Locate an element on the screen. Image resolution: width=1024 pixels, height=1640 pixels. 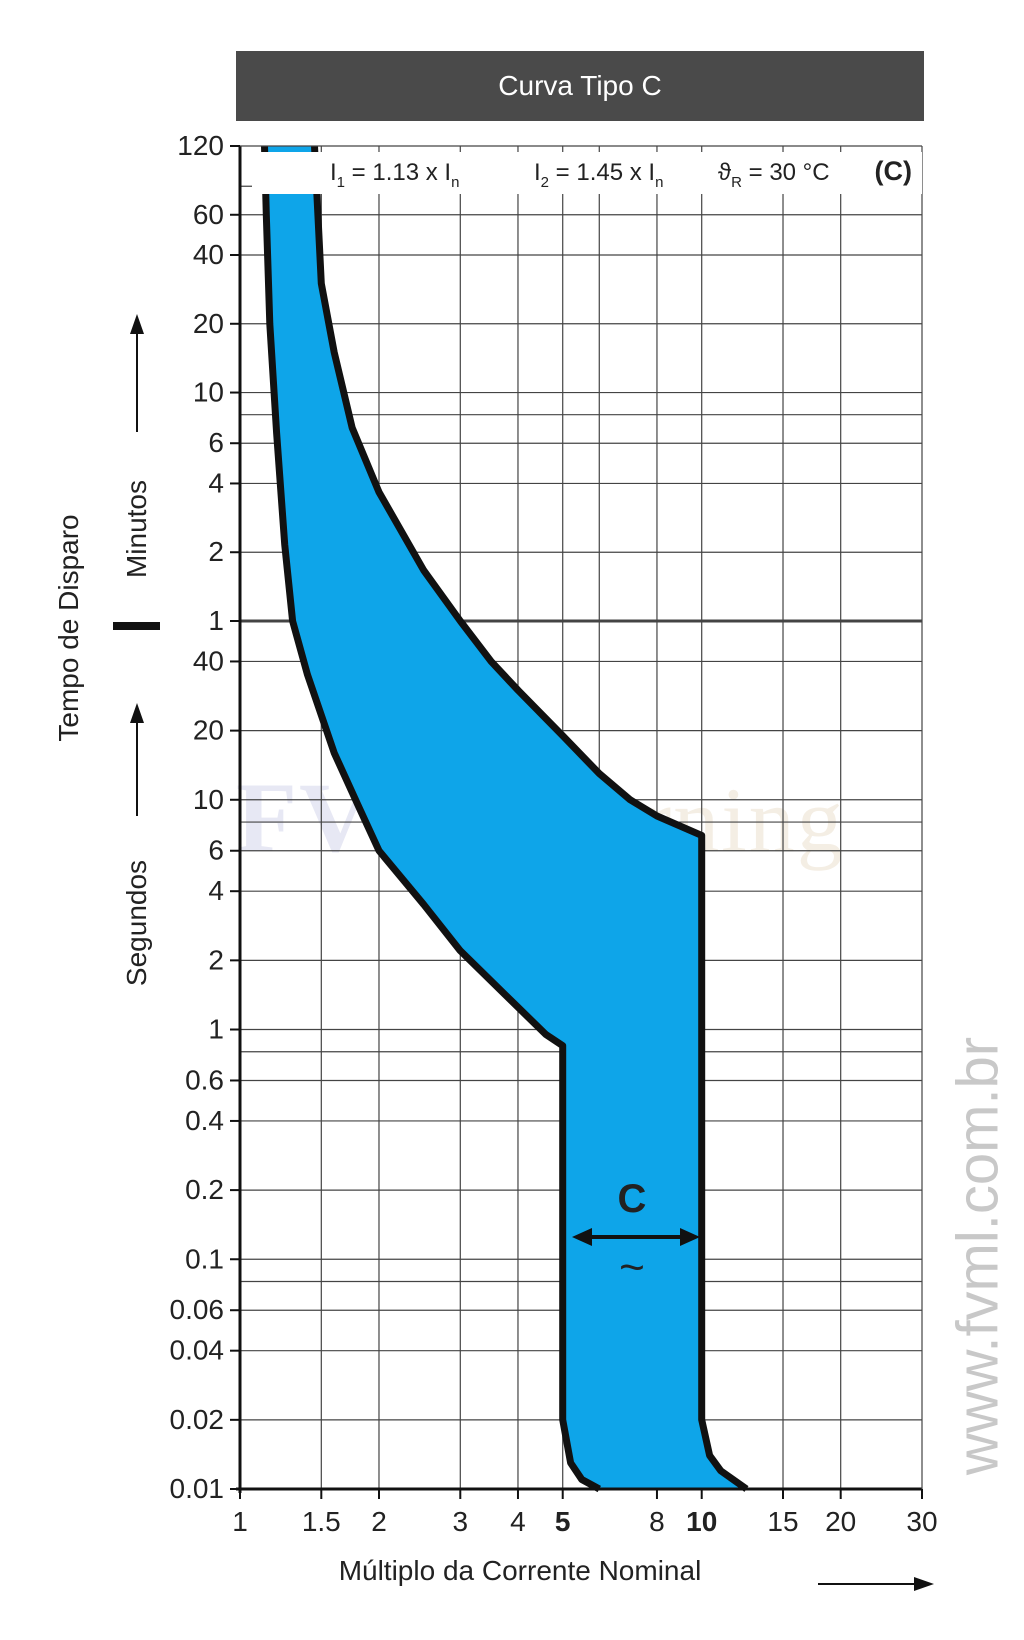
x-tick-label: 4 is located at coordinates (518, 1521).